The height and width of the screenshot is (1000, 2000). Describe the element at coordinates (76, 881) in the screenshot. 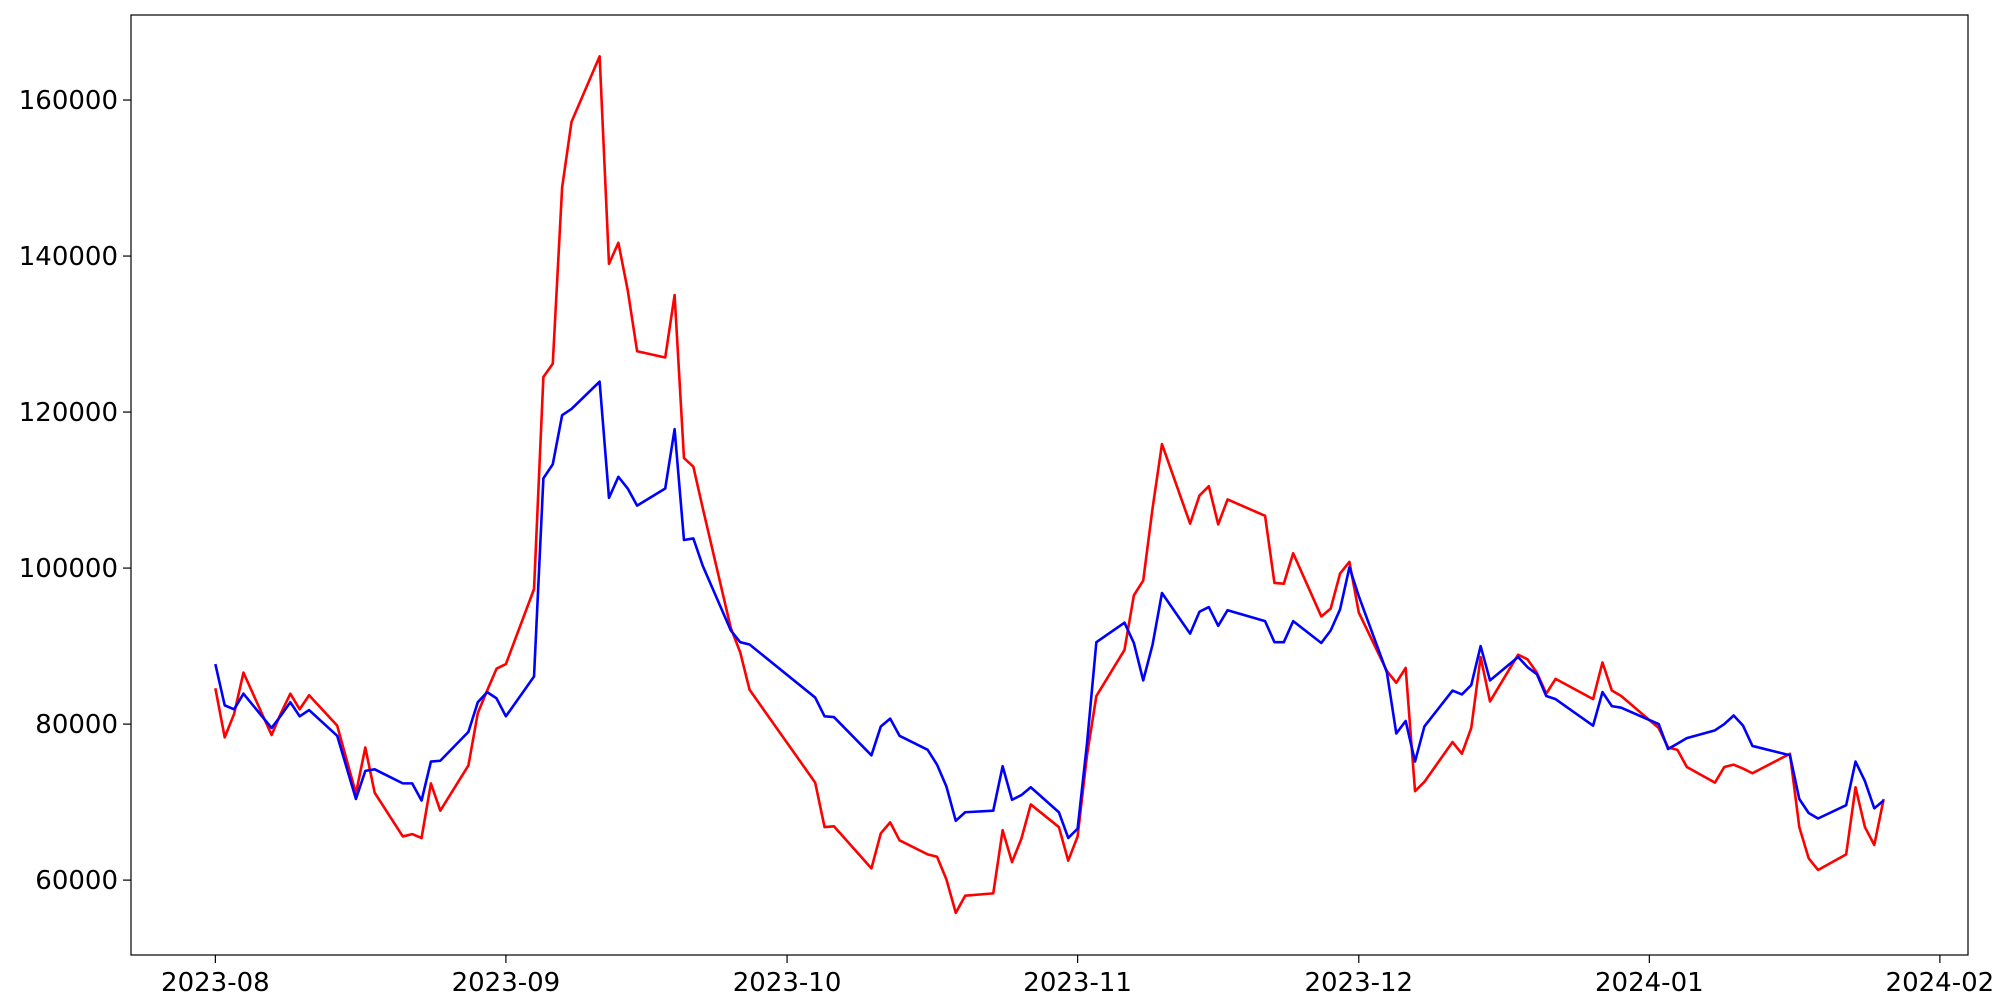

I see `y-tick-label: 60000` at that location.